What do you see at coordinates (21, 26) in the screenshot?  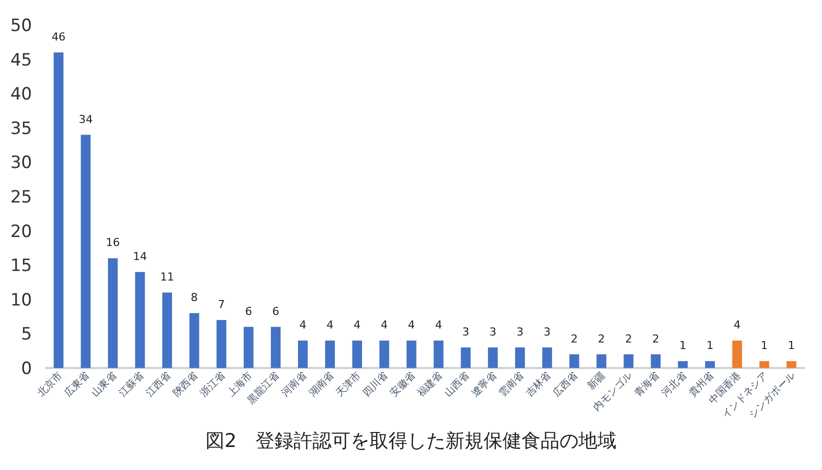 I see `y-tick-label: 50` at bounding box center [21, 26].